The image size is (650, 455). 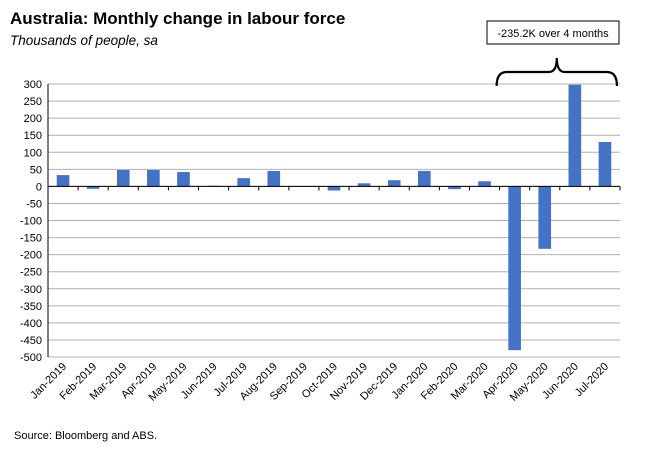 I want to click on y-tick-label: -200, so click(x=31, y=256).